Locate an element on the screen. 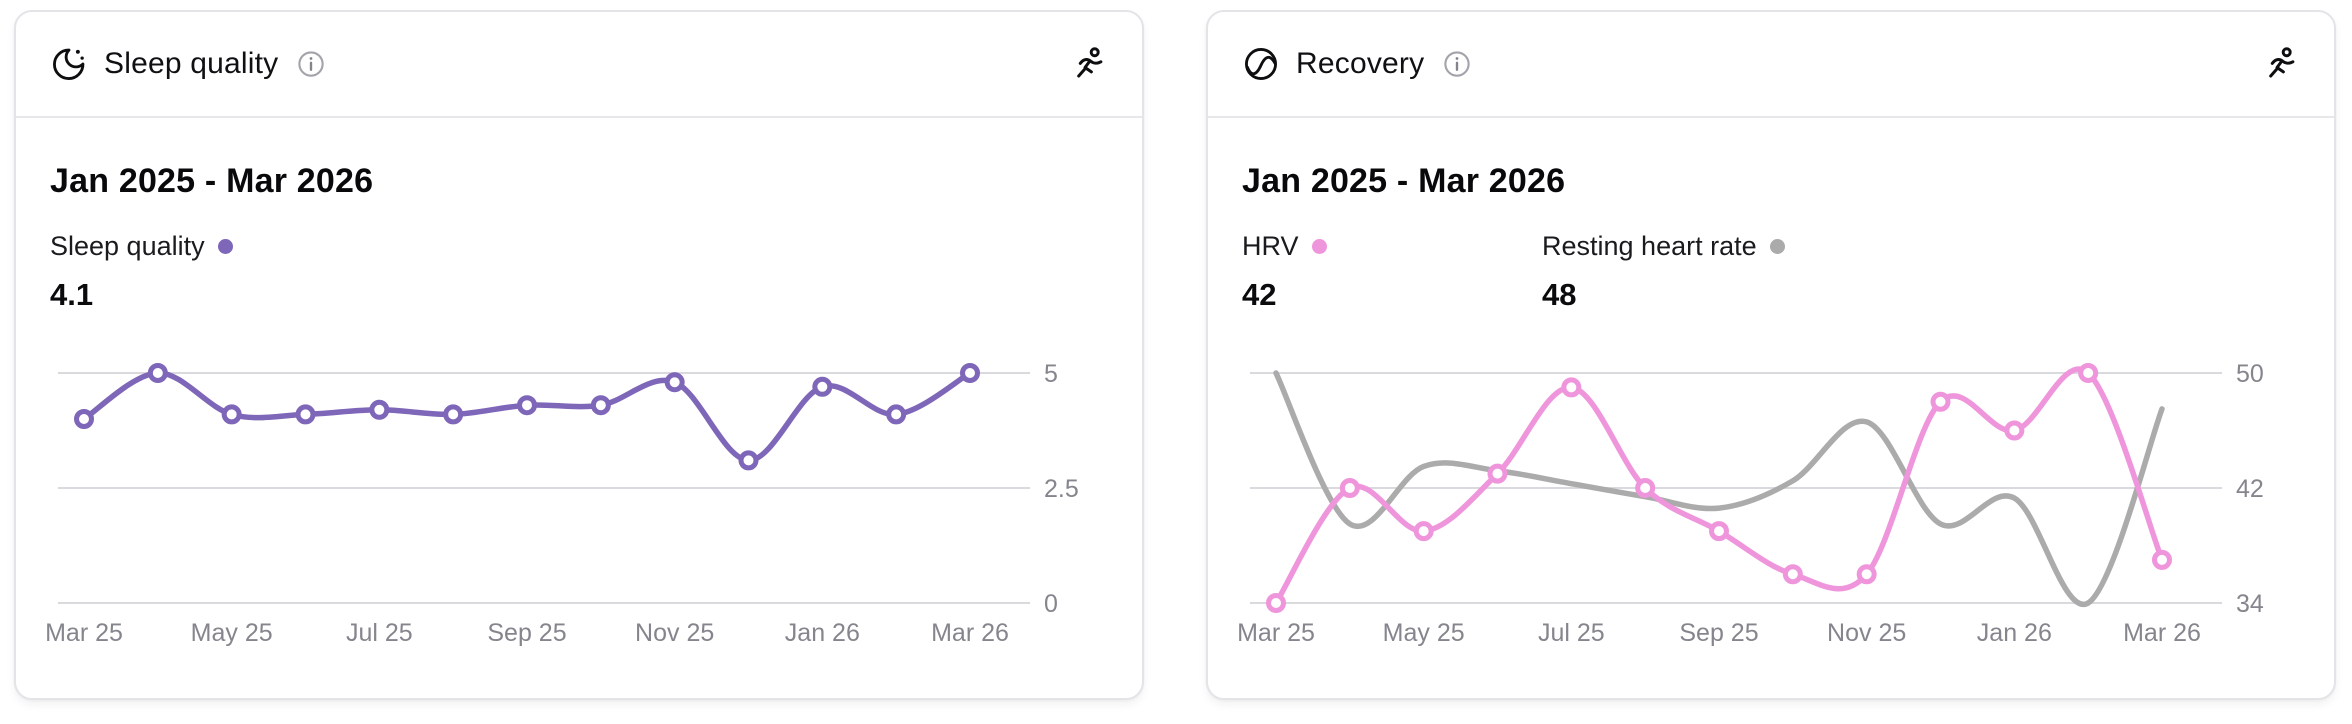 The image size is (2352, 724). legend-row: HRV 42 Resting heart rate 48 is located at coordinates (1771, 272).